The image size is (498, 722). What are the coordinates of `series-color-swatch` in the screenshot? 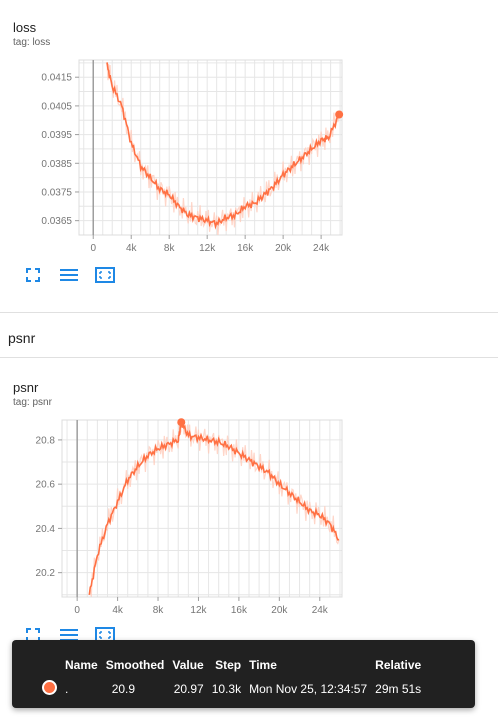 It's located at (49, 687).